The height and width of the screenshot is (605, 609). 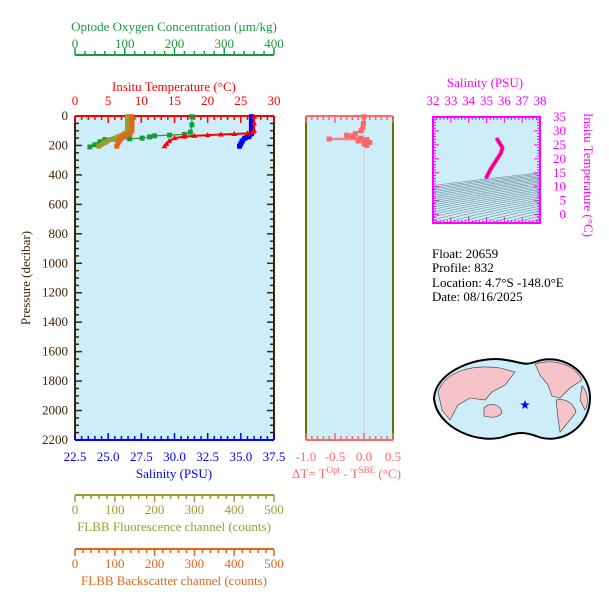 I want to click on ts-temperature-title: Insitu Temperature (°C), so click(x=588, y=175).